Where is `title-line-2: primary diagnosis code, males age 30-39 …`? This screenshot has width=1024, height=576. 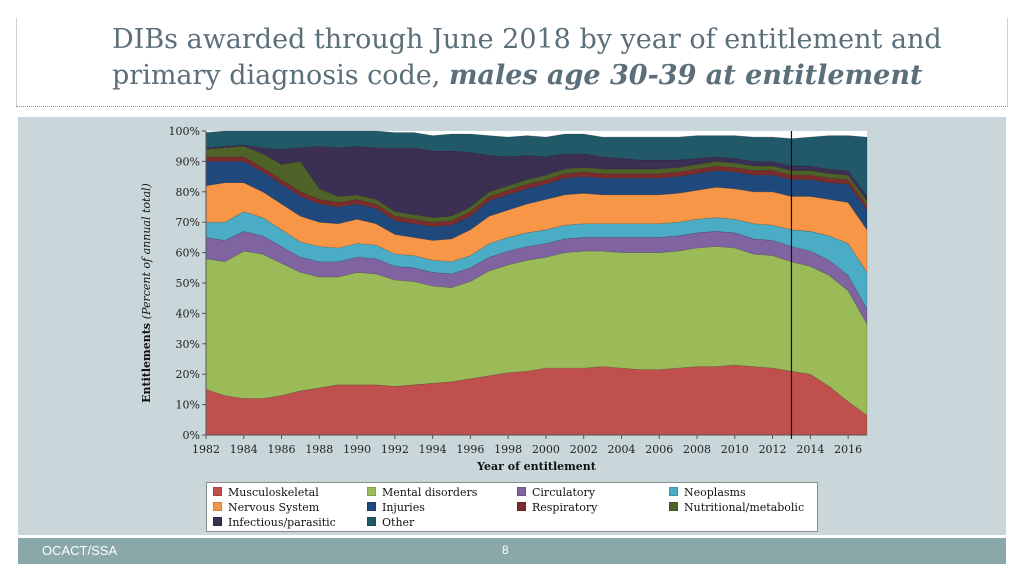 title-line-2: primary diagnosis code, males age 30-39 … is located at coordinates (552, 76).